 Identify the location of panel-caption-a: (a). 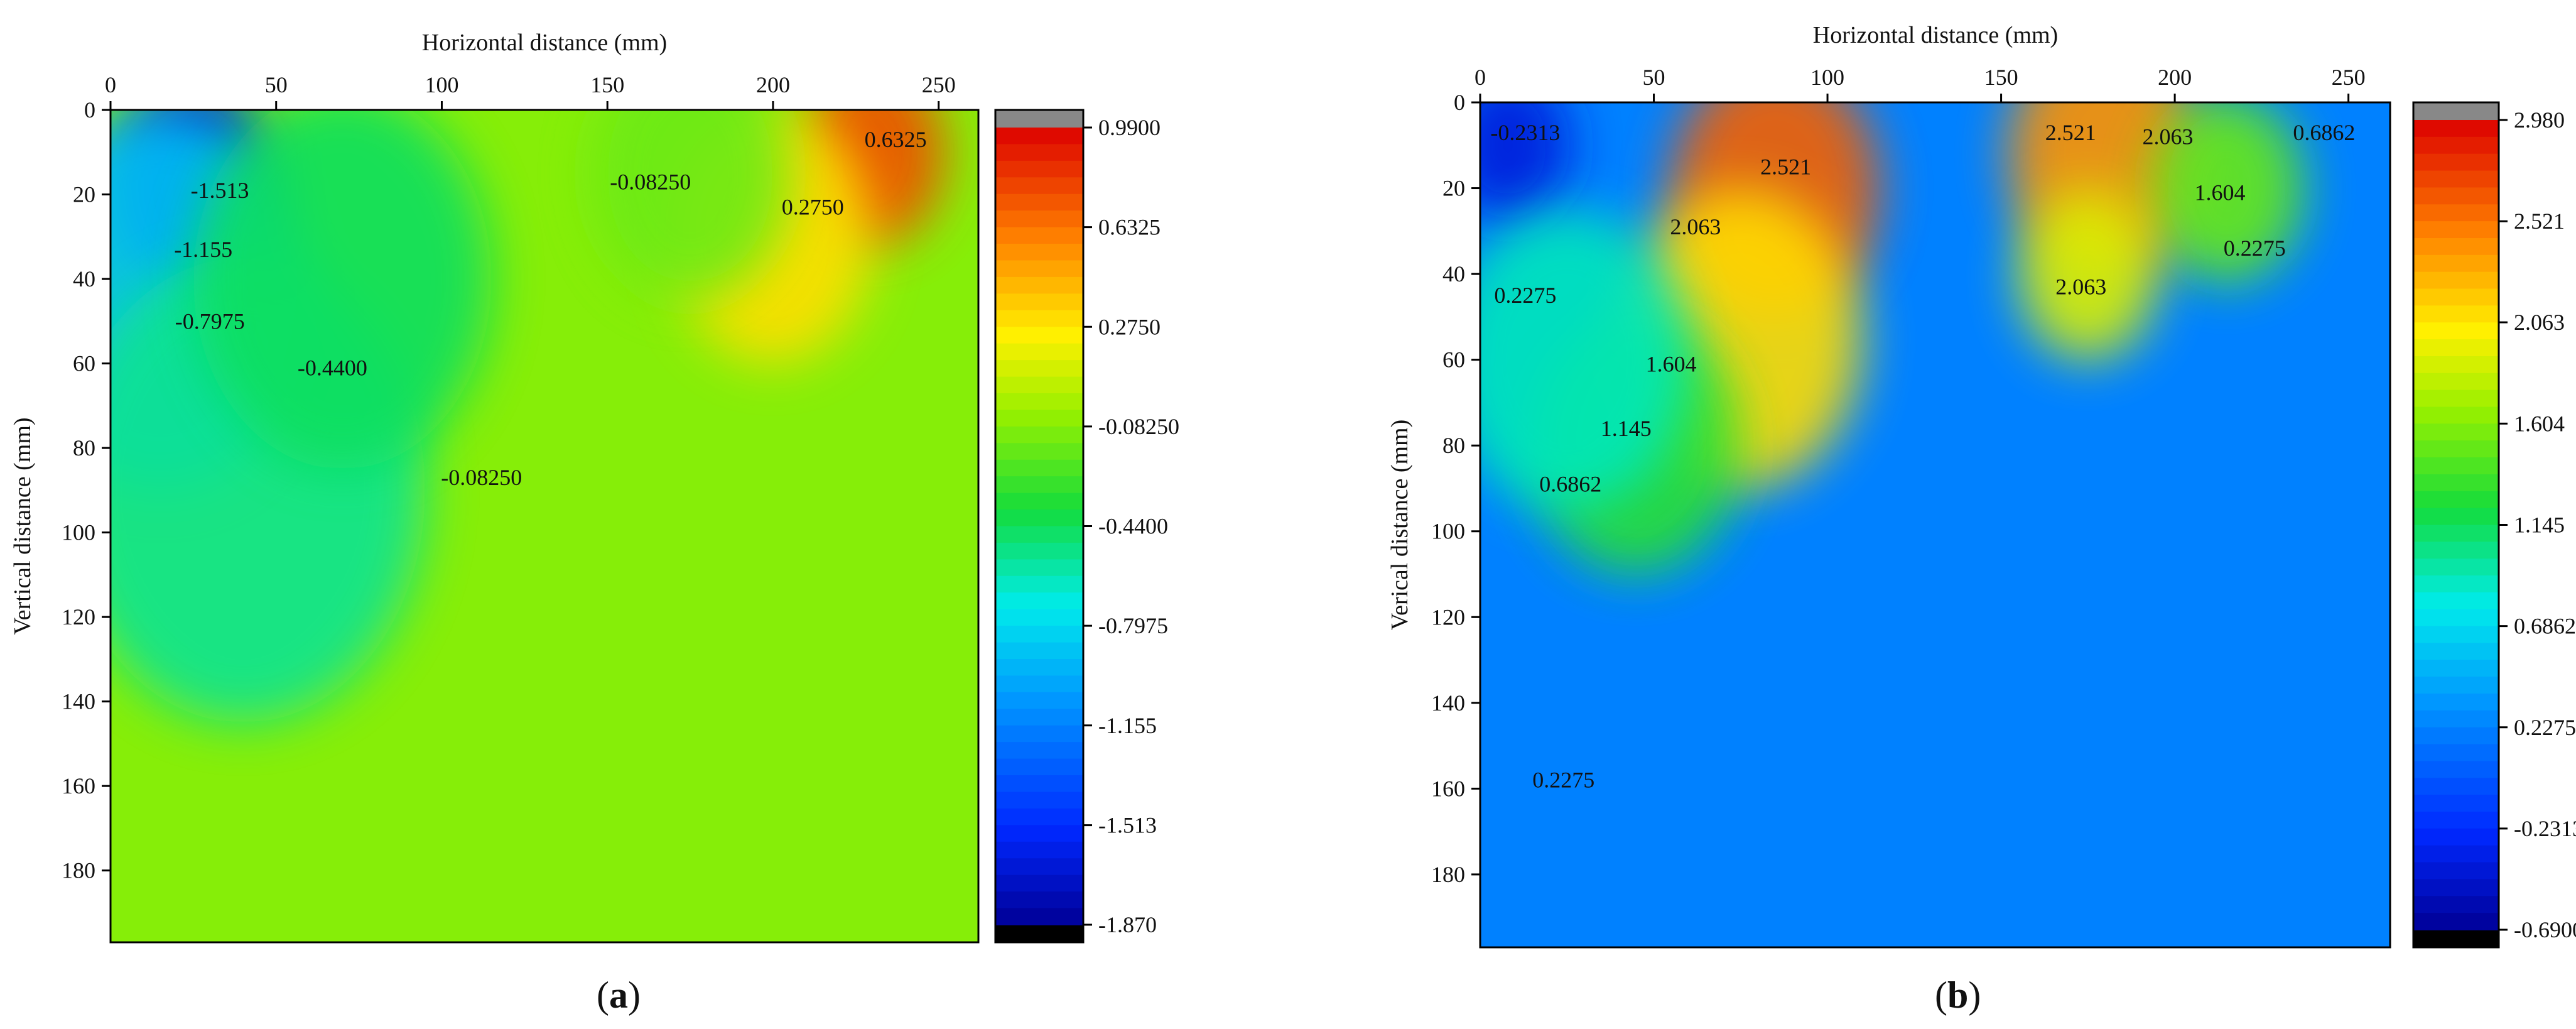
(619, 995).